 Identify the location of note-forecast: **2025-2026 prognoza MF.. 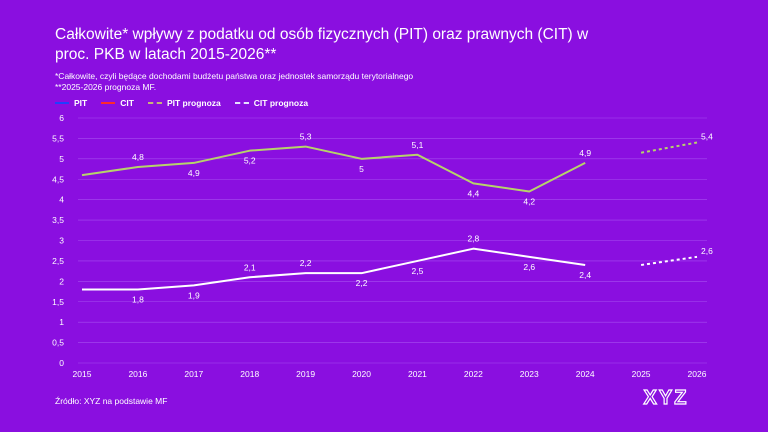
(106, 87).